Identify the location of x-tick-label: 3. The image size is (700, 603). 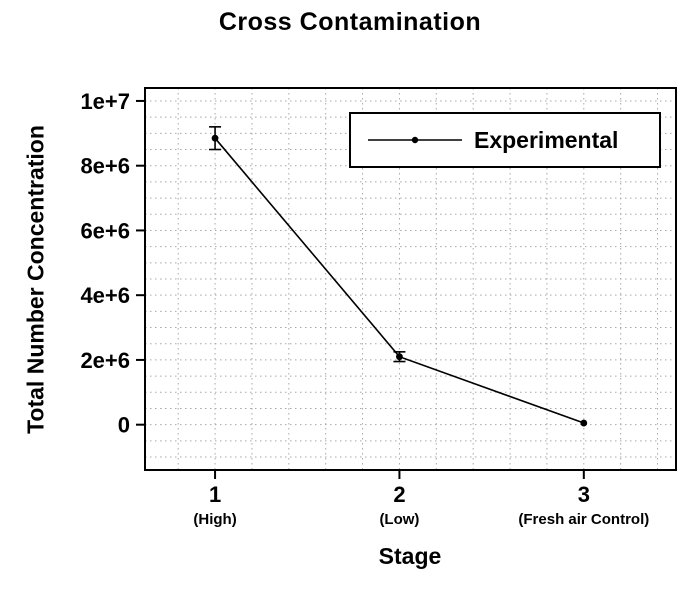
(584, 494).